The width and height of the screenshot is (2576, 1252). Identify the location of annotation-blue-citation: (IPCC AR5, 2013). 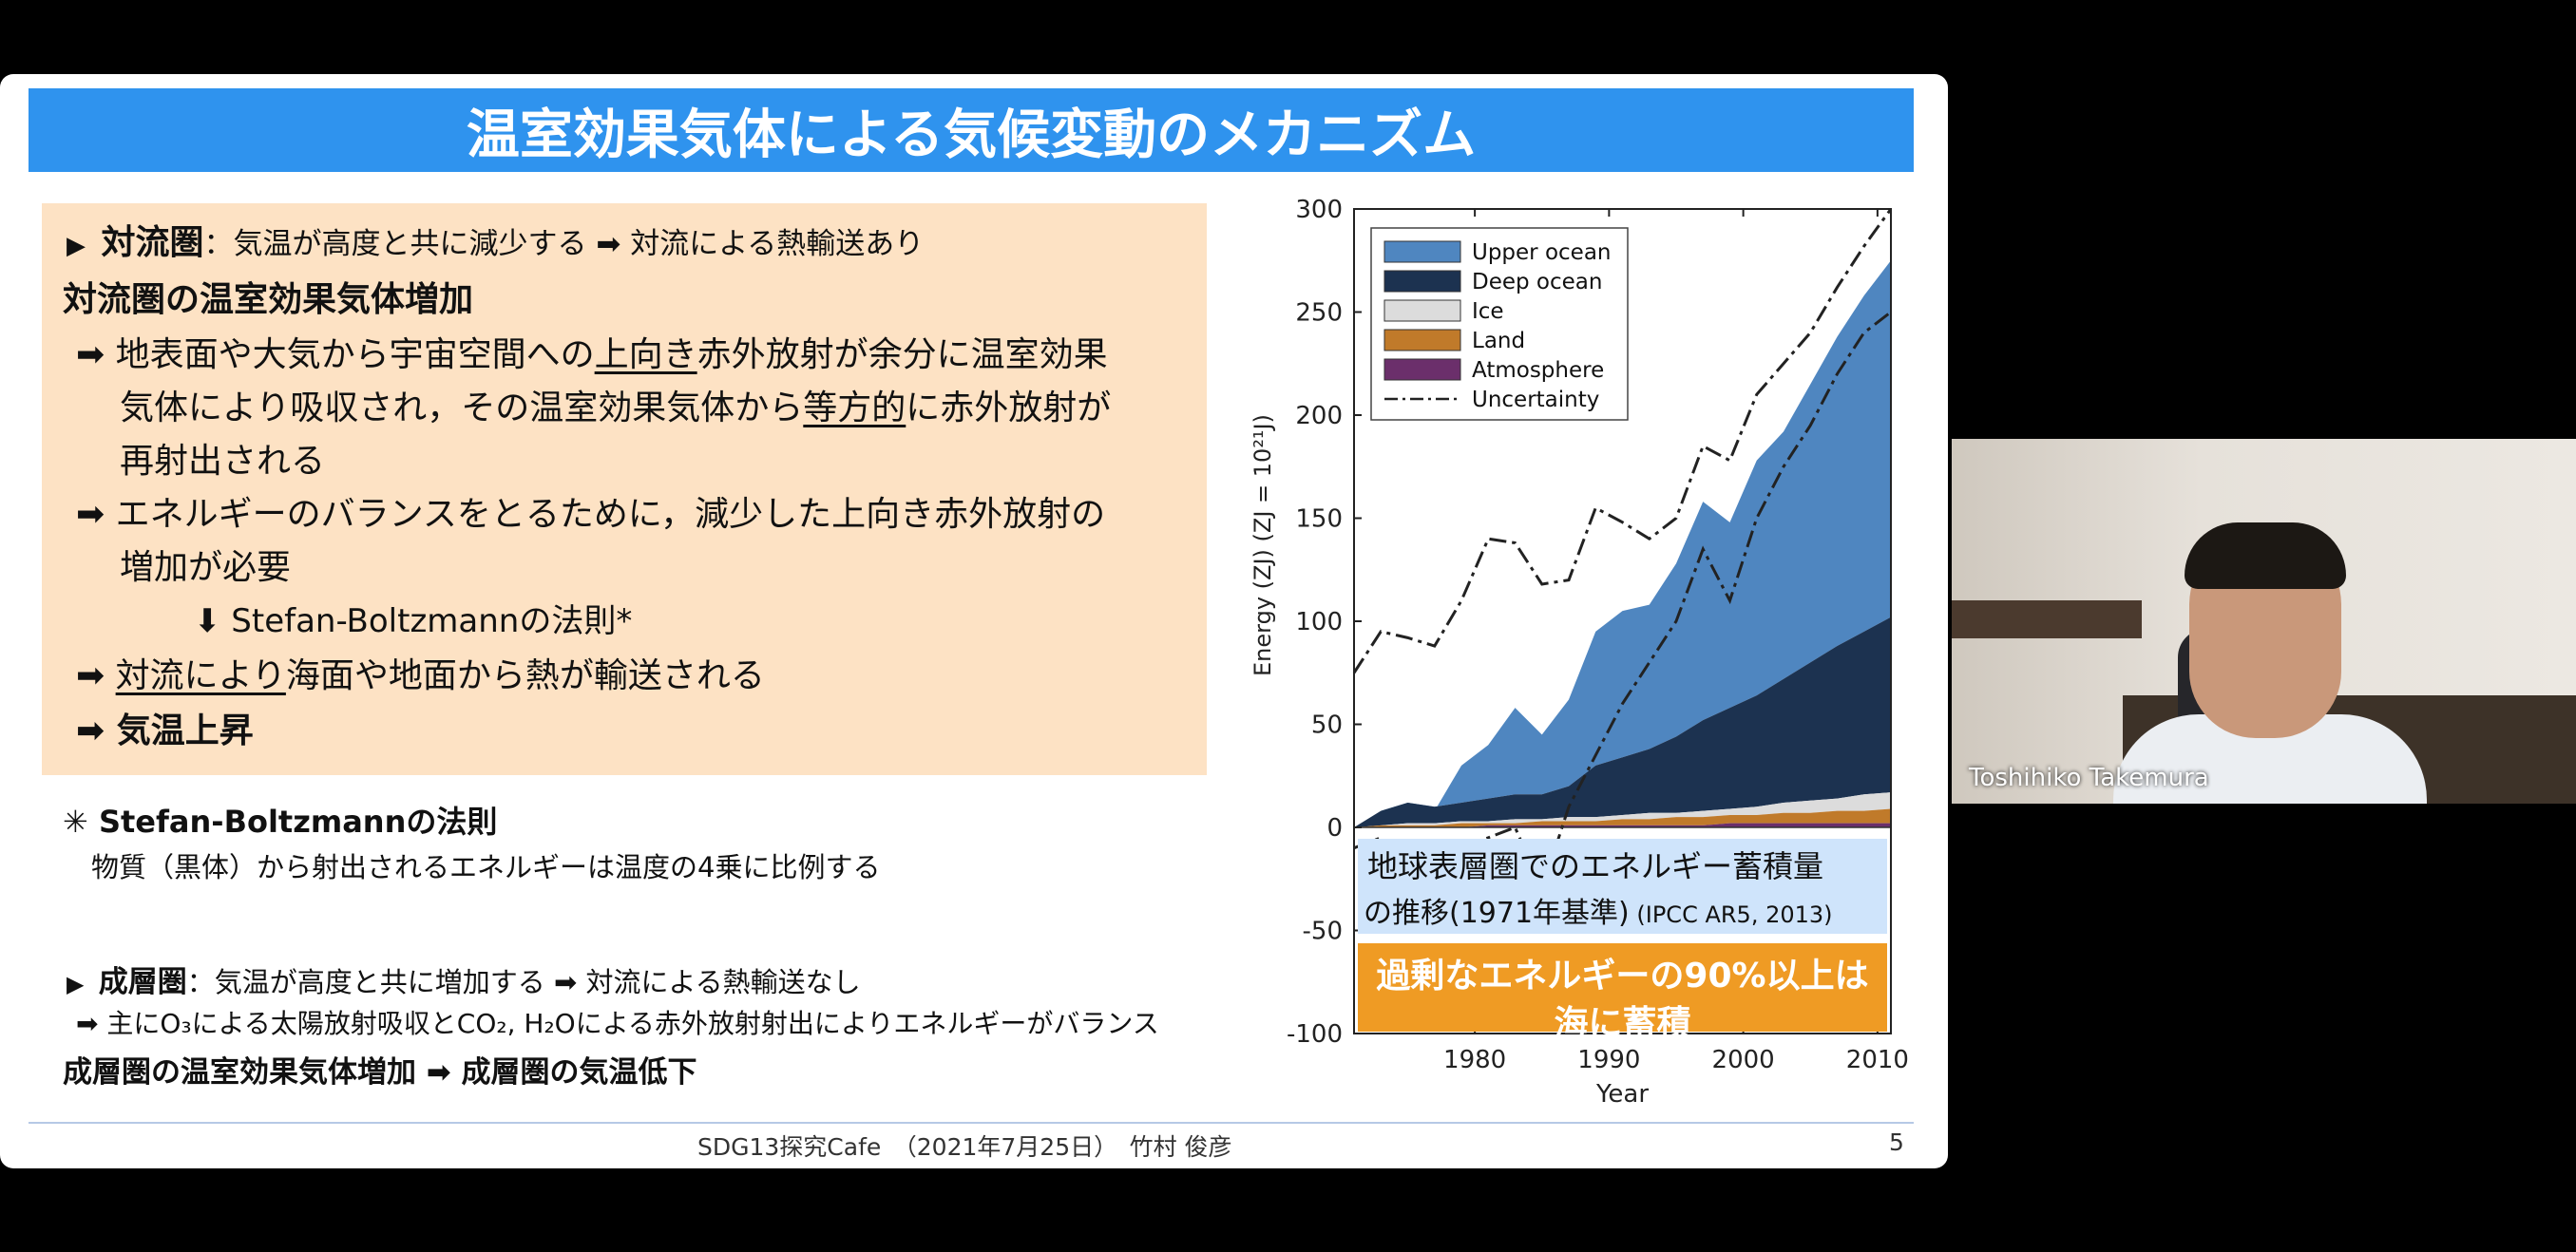
(1731, 914).